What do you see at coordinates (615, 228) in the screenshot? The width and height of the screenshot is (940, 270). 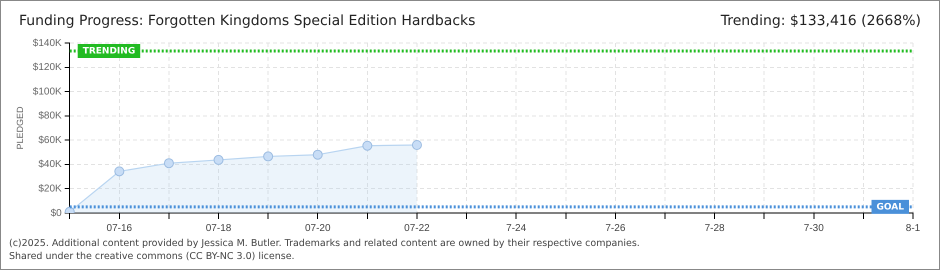 I see `x-tick-label: 7-26` at bounding box center [615, 228].